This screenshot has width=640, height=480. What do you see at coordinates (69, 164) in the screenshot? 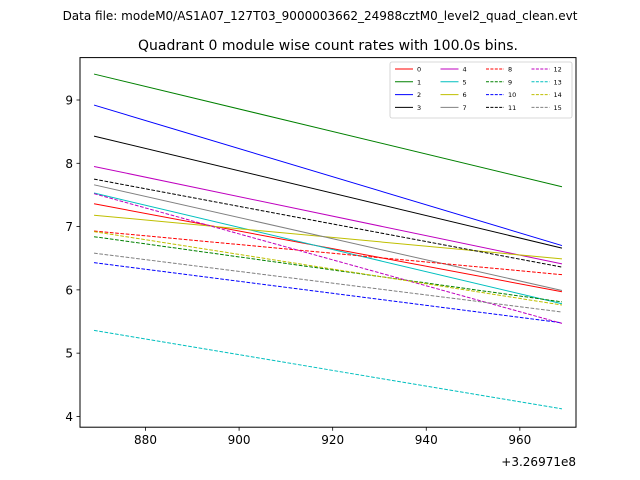
I see `y-tick-label: 8` at bounding box center [69, 164].